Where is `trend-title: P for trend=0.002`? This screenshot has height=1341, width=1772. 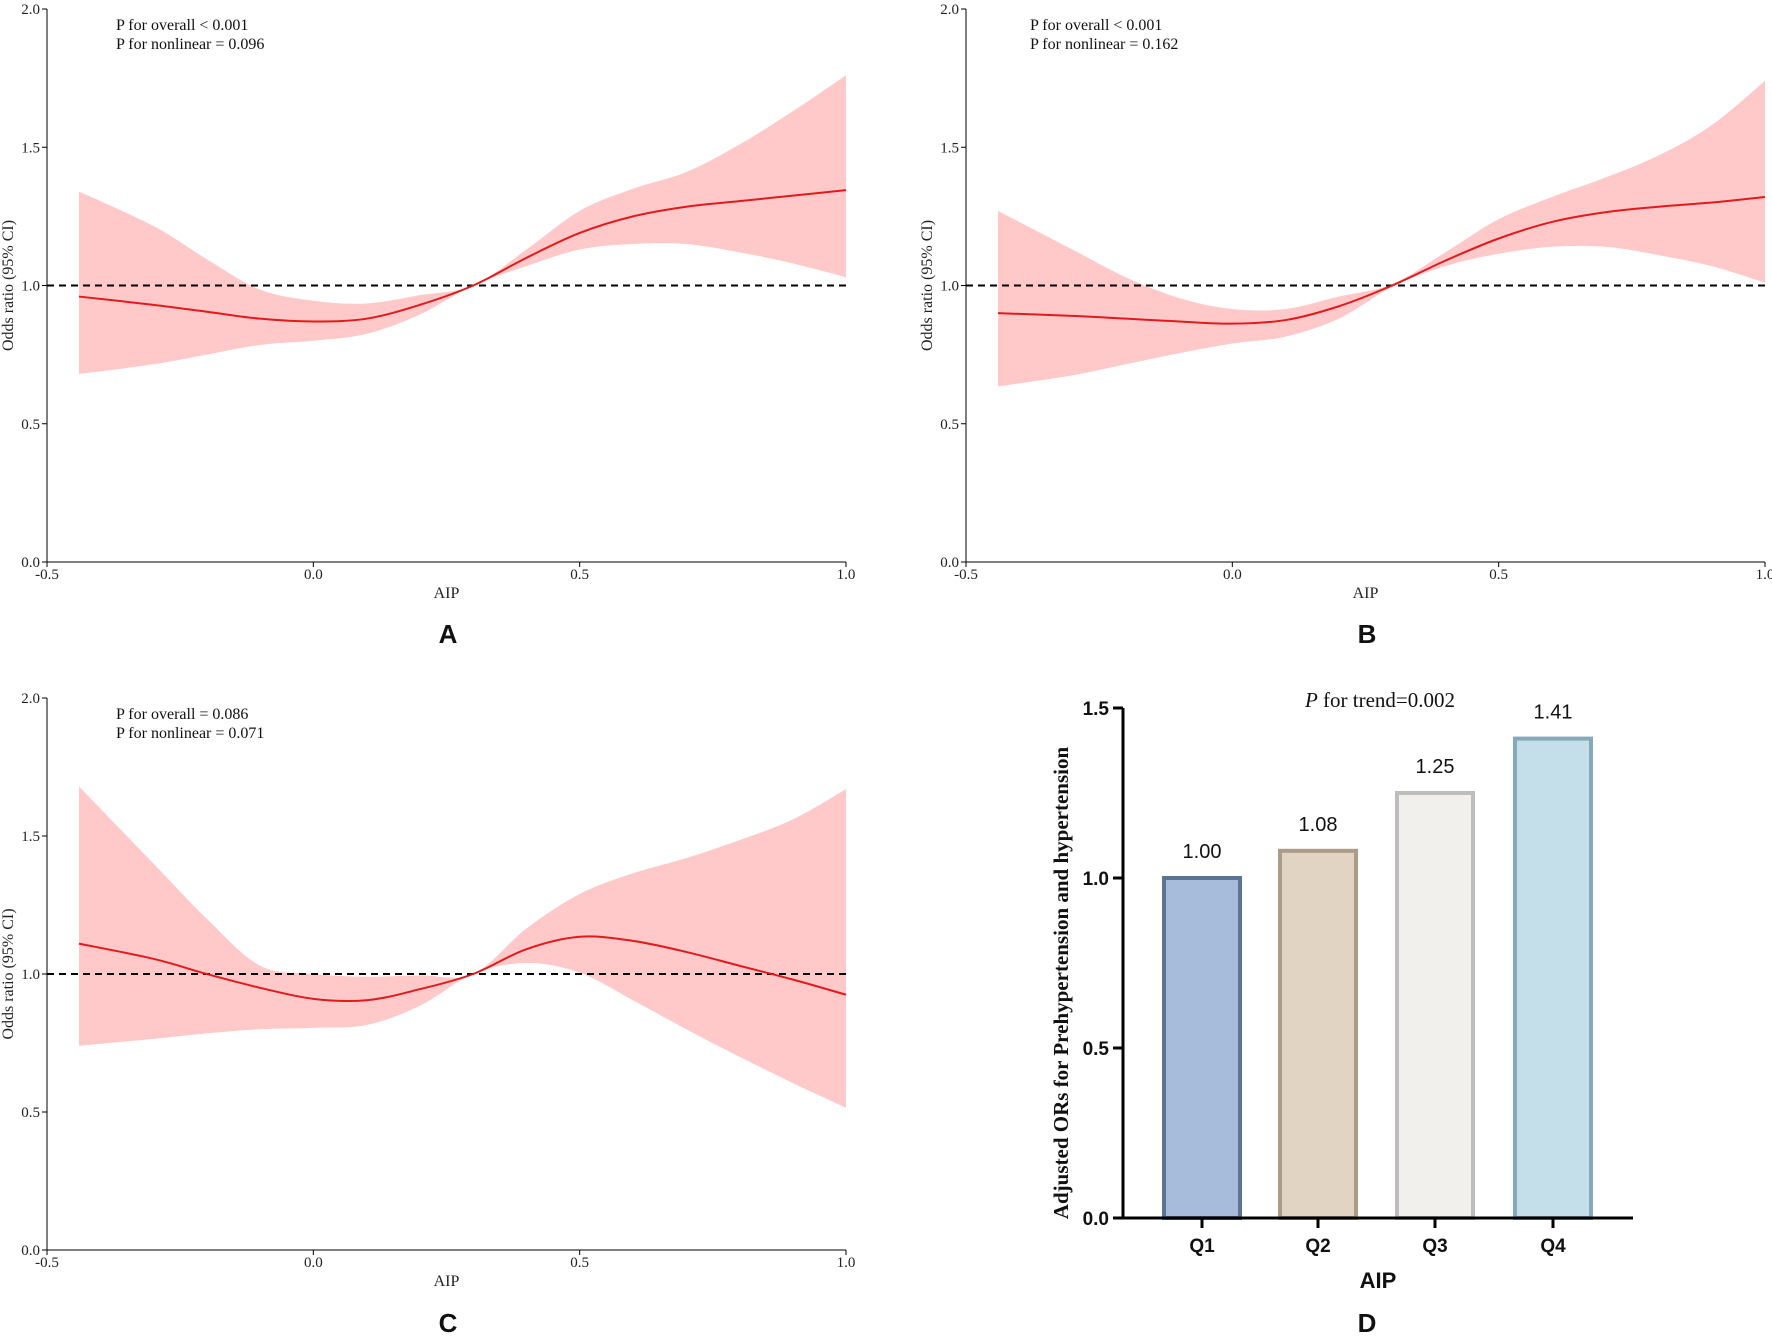 trend-title: P for trend=0.002 is located at coordinates (1379, 700).